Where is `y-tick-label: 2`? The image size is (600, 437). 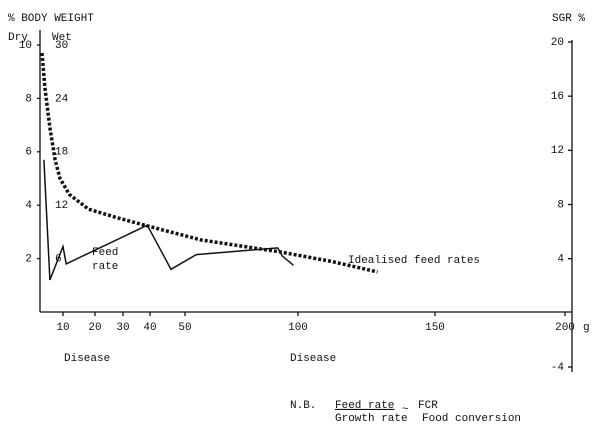
y-tick-label: 2 is located at coordinates (28, 260).